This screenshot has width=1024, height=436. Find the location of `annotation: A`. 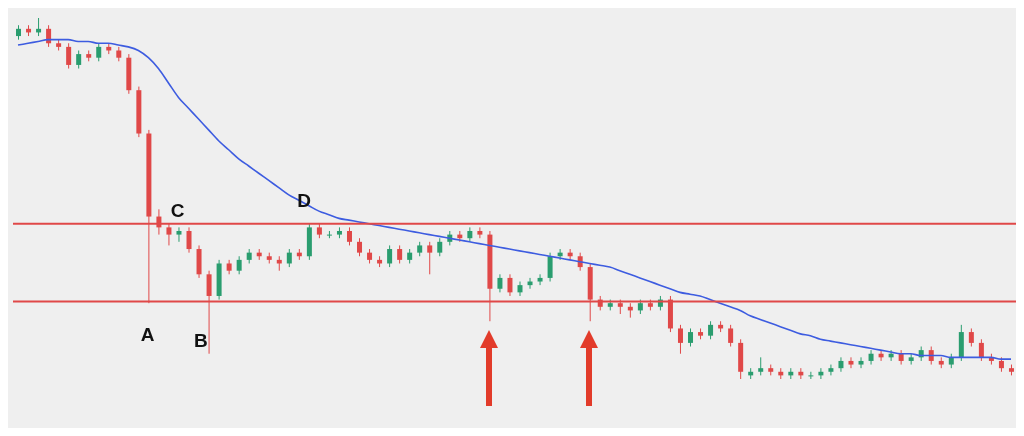

annotation: A is located at coordinates (147, 335).